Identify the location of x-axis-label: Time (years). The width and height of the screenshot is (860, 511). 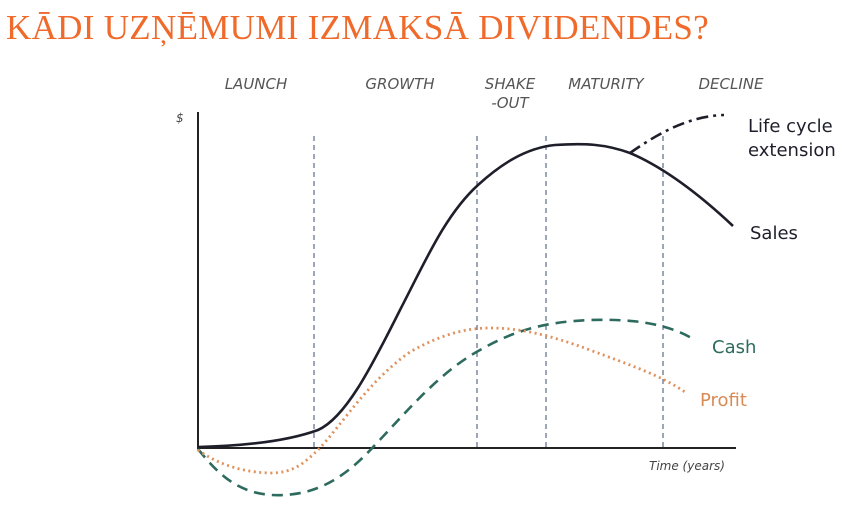
(687, 466).